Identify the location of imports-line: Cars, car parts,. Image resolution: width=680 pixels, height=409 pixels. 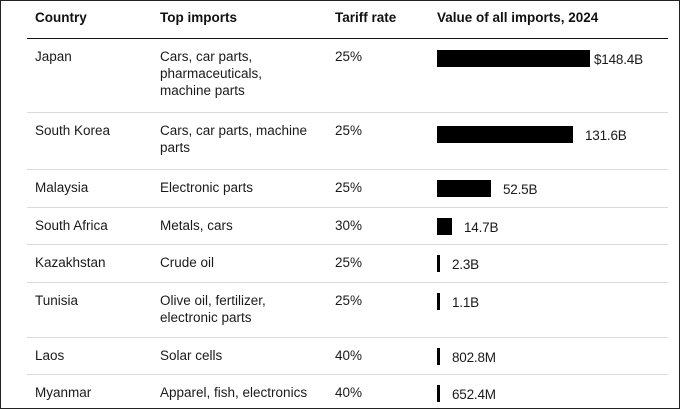
(206, 56).